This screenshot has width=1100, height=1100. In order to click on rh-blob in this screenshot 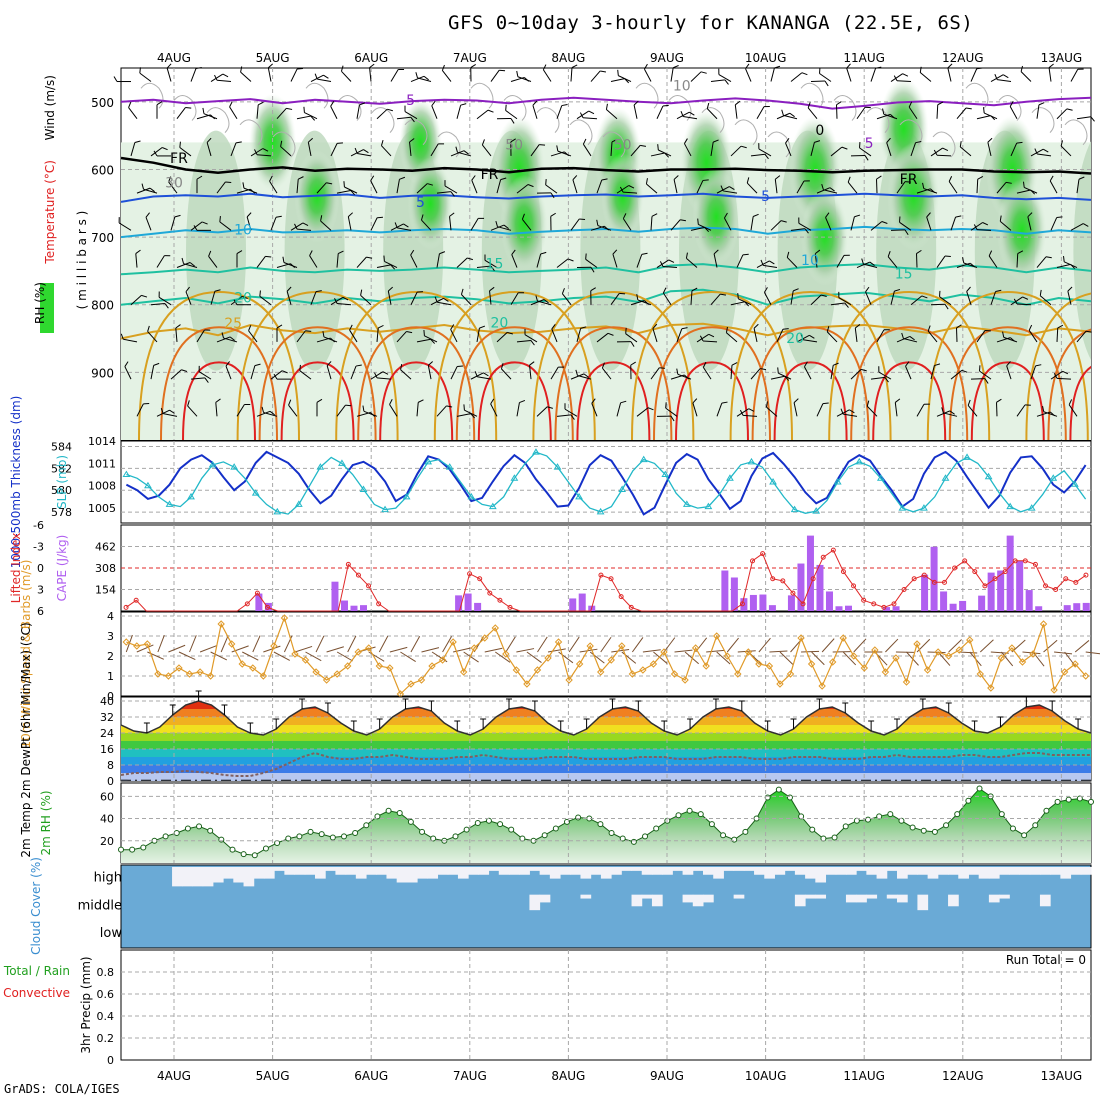, I will do `click(716, 217)`.